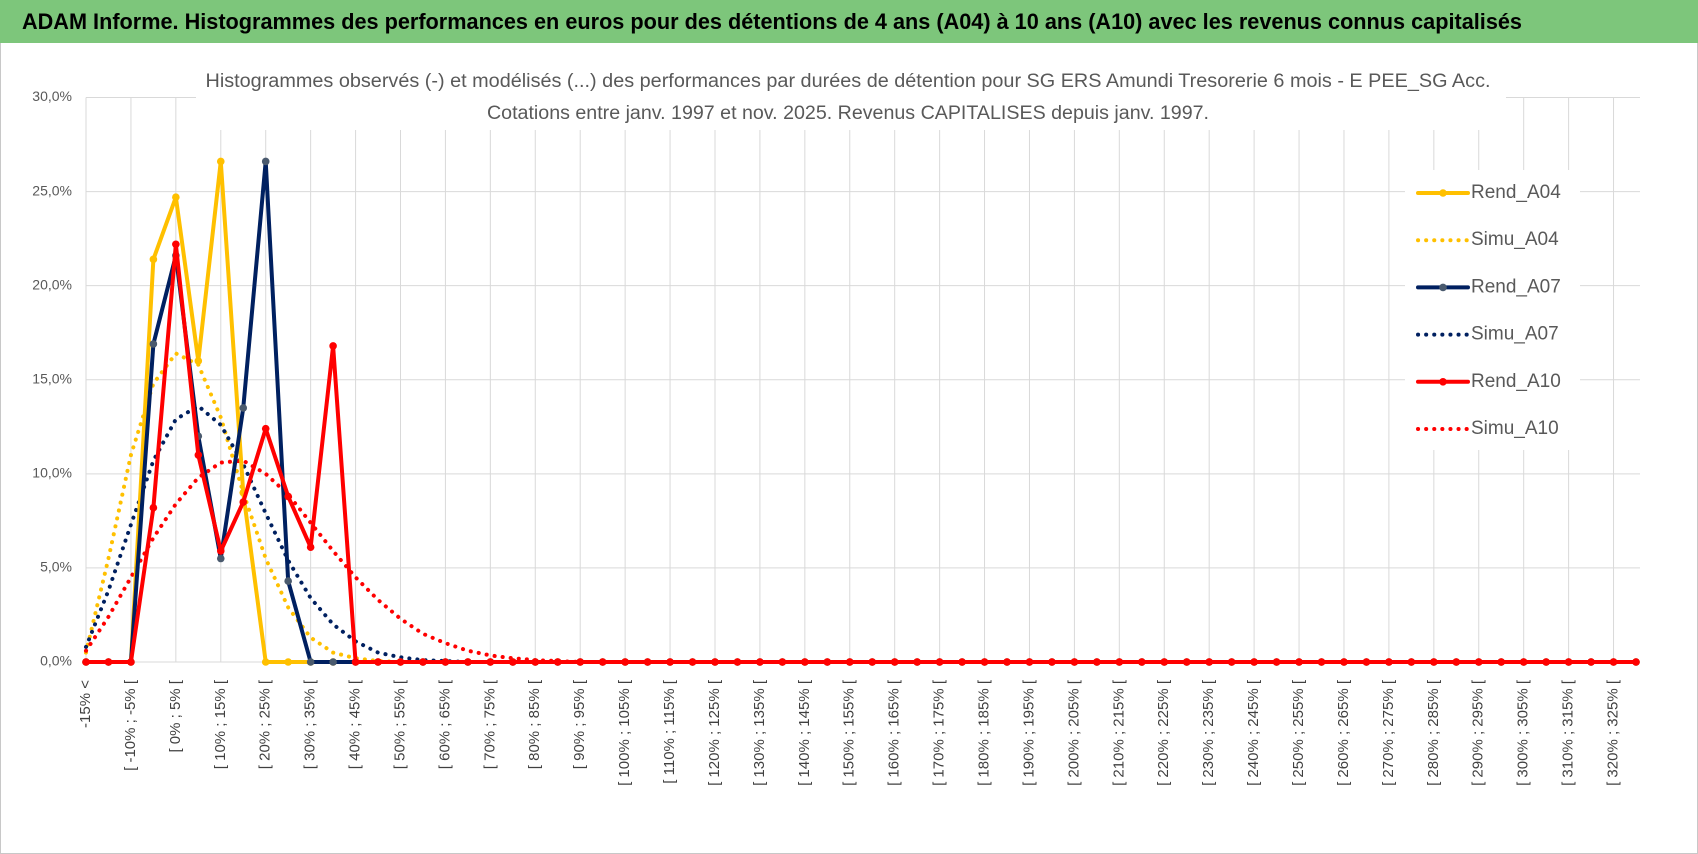 The width and height of the screenshot is (1698, 854). I want to click on x-tick-label: [ 320% ; 325% [, so click(1613, 732).